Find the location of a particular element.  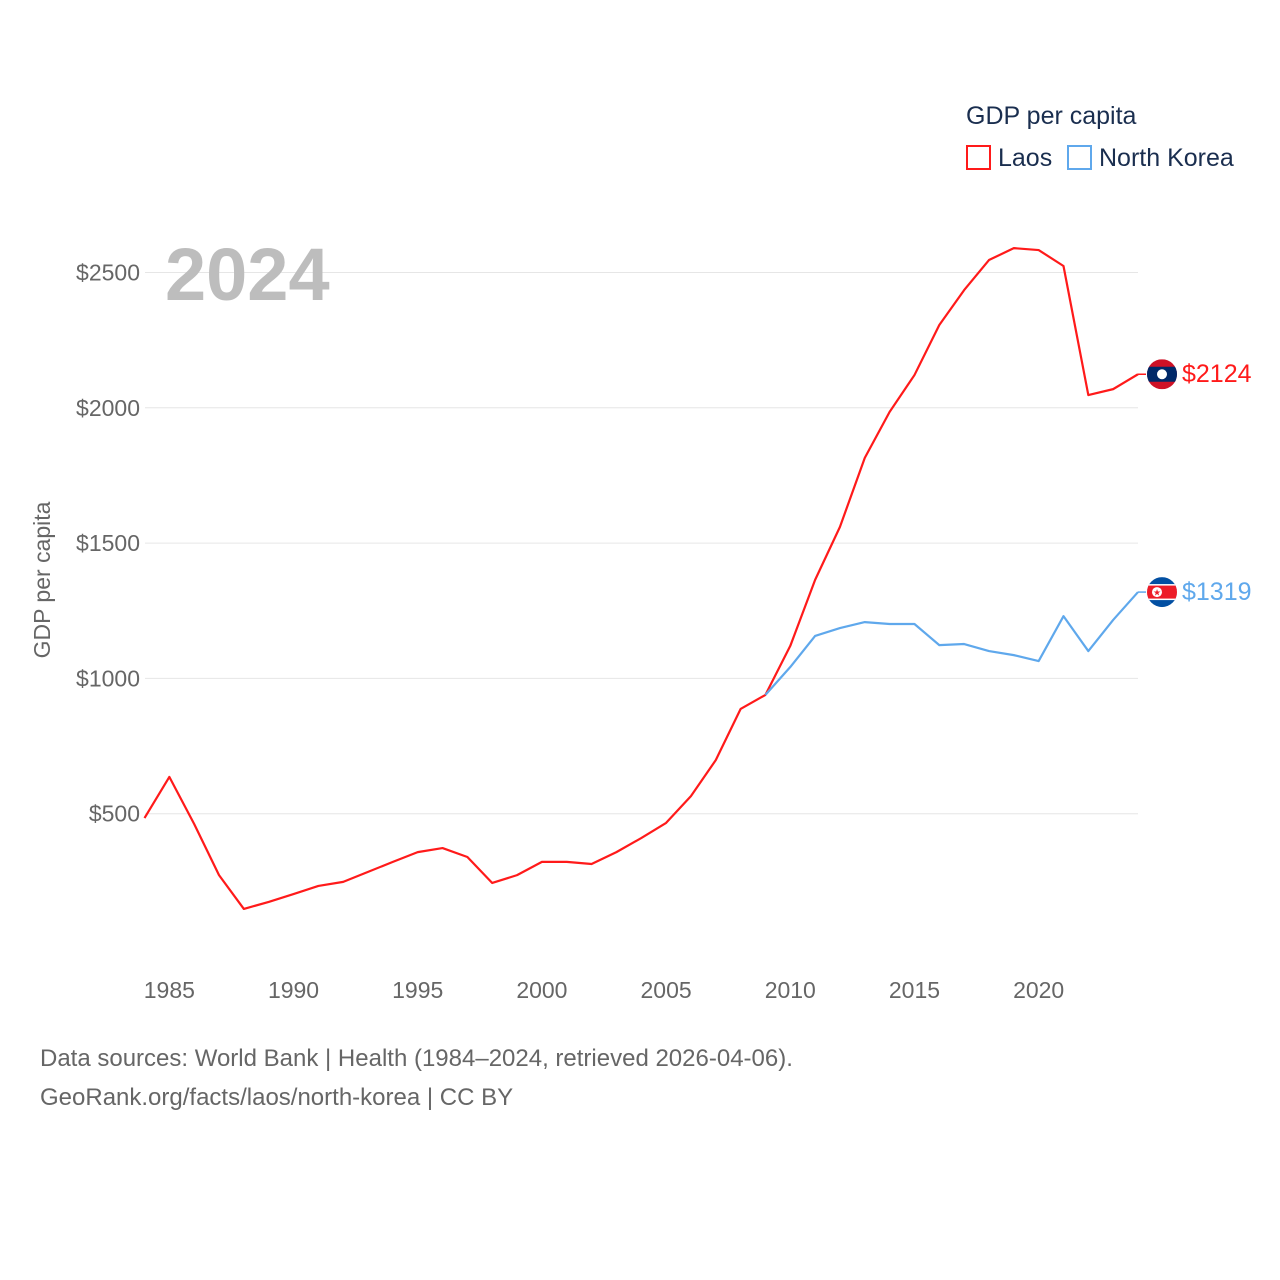

north-korea-flag-icon: ★ is located at coordinates (1162, 592).